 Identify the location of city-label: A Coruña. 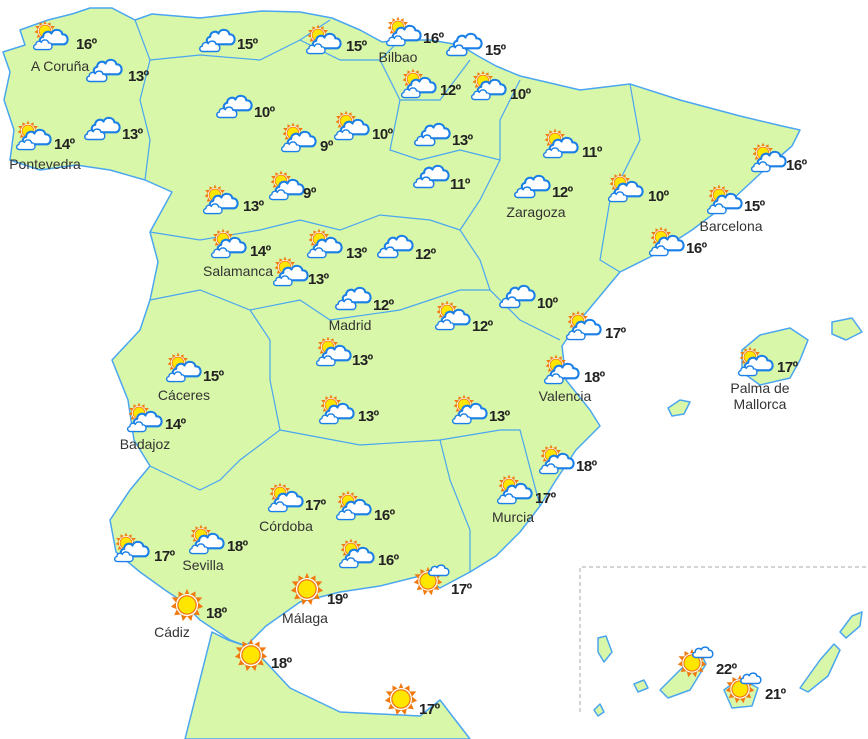
(60, 66).